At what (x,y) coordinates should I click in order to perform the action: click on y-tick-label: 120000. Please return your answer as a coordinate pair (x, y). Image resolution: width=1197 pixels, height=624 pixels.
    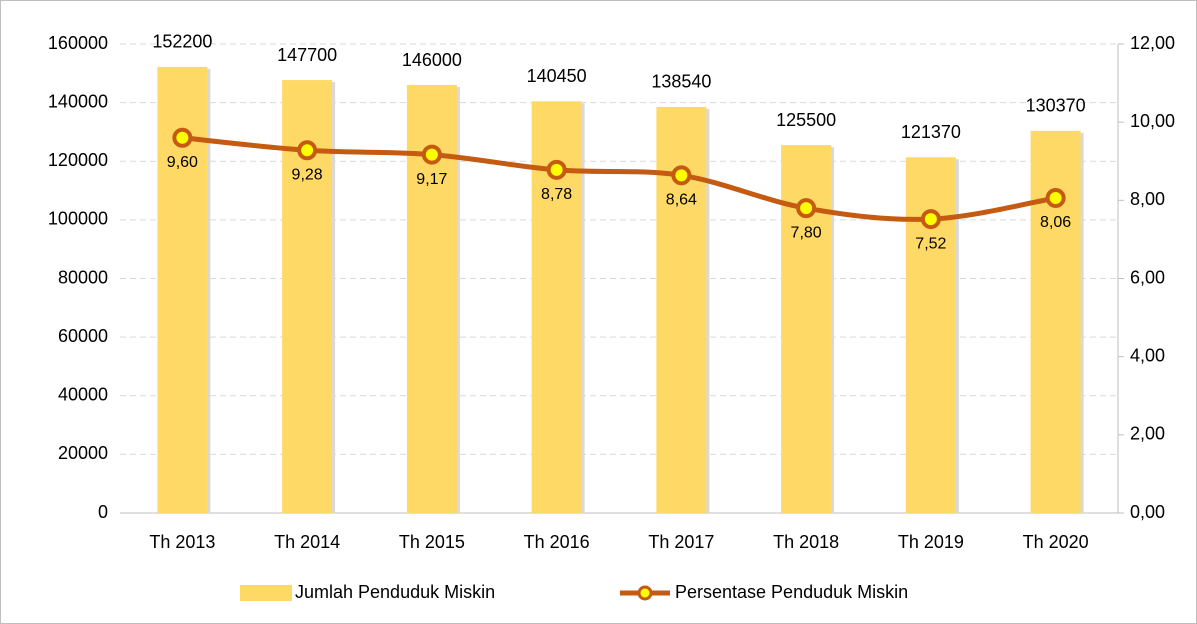
    Looking at the image, I should click on (78, 160).